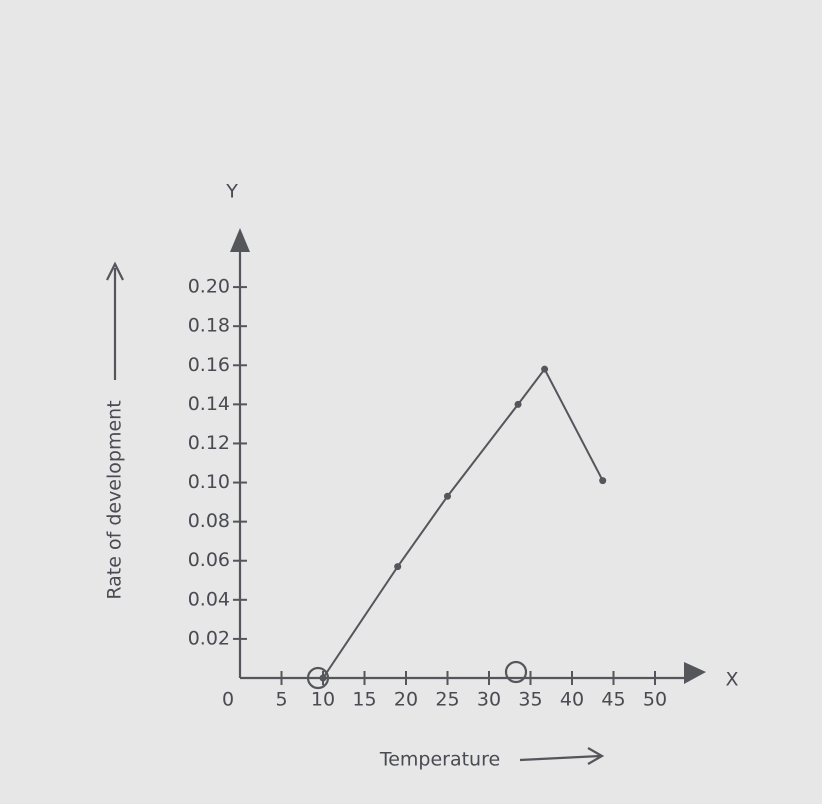 The width and height of the screenshot is (822, 804). I want to click on y-axis-title: Rate of development, so click(115, 499).